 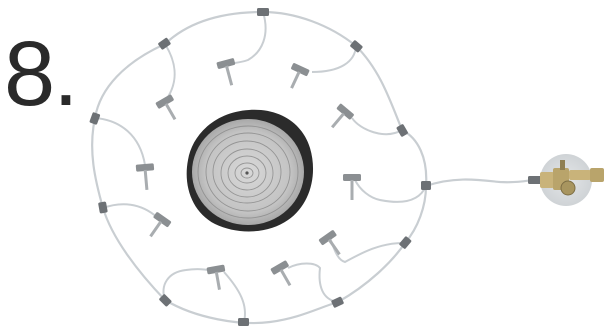 I want to click on step-number: 8., so click(x=41, y=74).